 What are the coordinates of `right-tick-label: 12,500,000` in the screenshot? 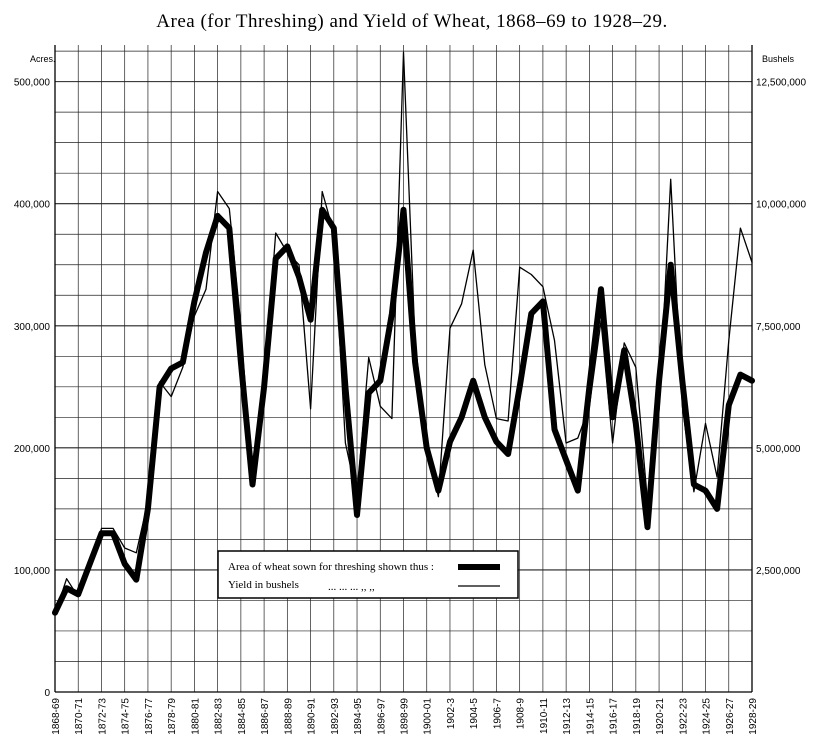 It's located at (781, 83).